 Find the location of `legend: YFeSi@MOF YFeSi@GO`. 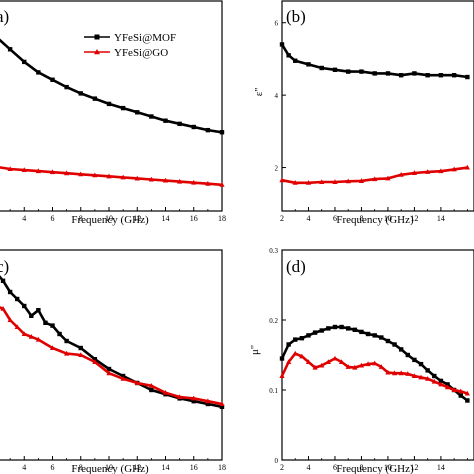

legend: YFeSi@MOF YFeSi@GO is located at coordinates (130, 45).